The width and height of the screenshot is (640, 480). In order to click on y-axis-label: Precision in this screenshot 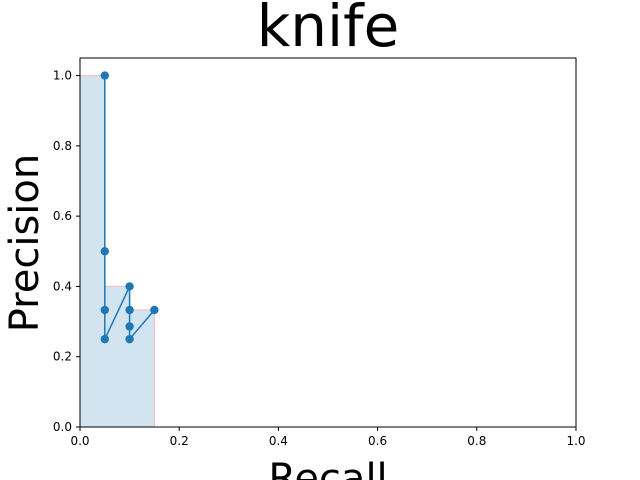, I will do `click(25, 243)`.